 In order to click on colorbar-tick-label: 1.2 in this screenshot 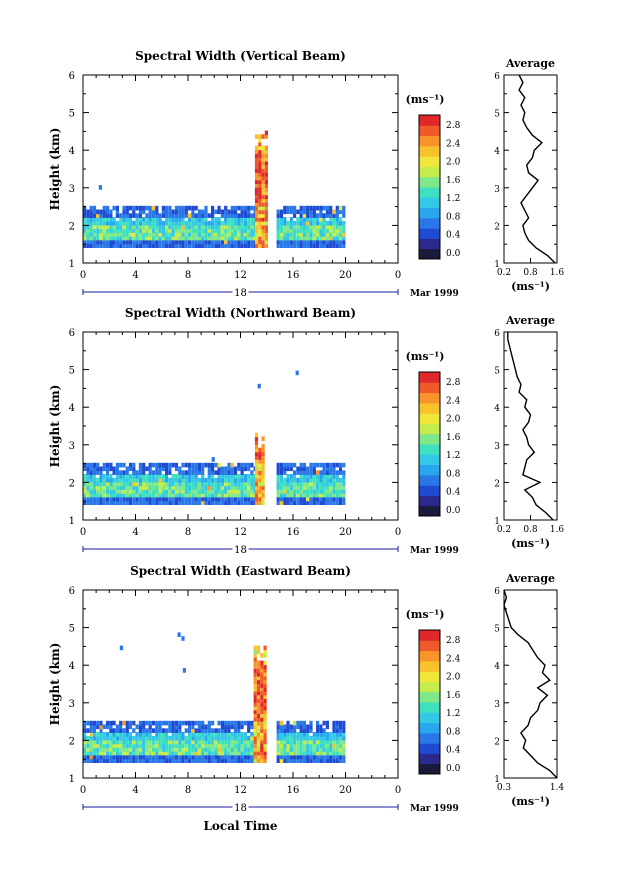, I will do `click(453, 714)`.